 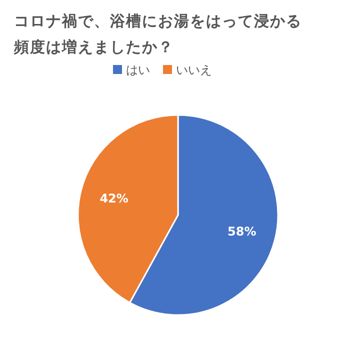 I want to click on data-label: 42%, so click(x=114, y=199).